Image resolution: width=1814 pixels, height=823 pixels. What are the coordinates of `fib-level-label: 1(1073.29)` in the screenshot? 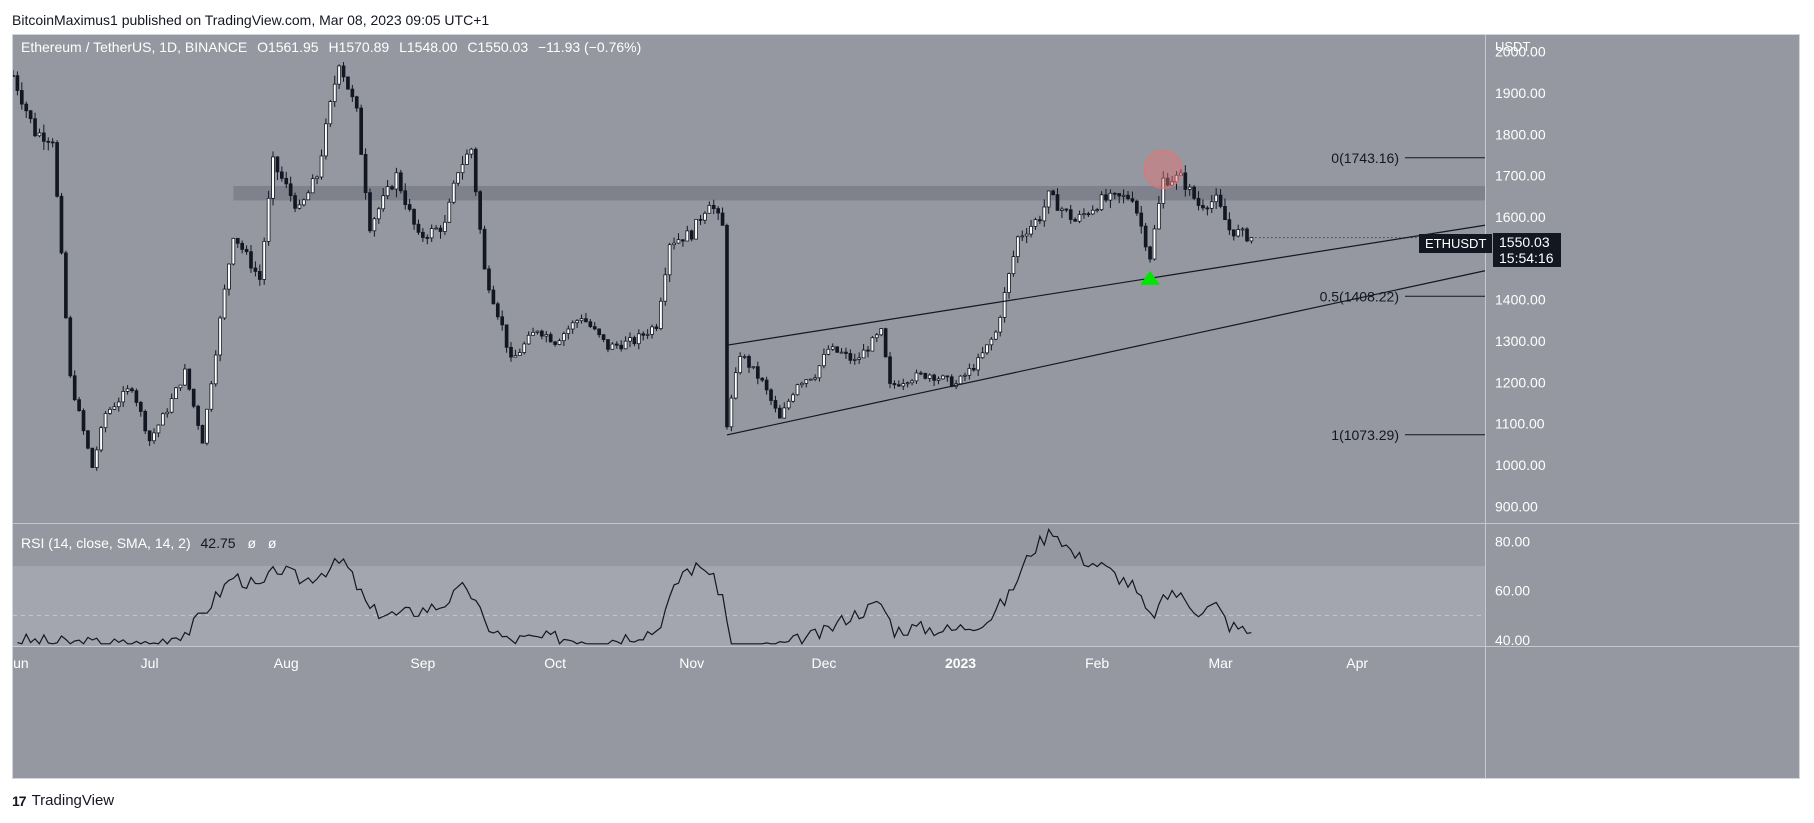 It's located at (1365, 435).